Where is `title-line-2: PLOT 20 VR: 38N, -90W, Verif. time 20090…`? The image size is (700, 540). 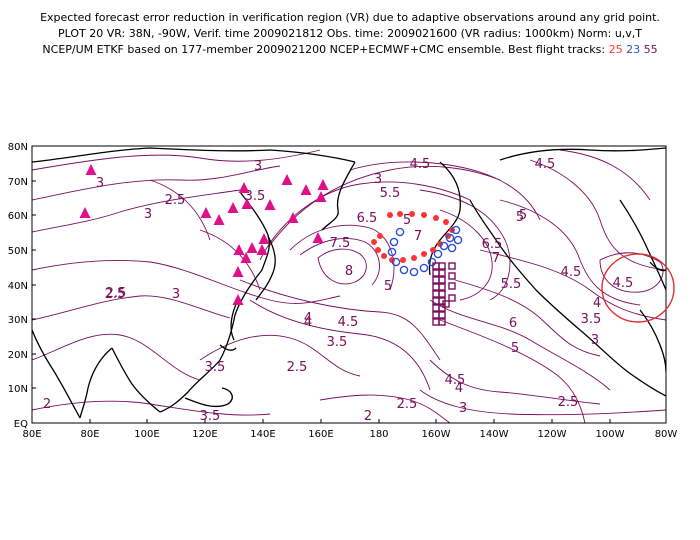 title-line-2: PLOT 20 VR: 38N, -90W, Verif. time 20090… is located at coordinates (350, 33).